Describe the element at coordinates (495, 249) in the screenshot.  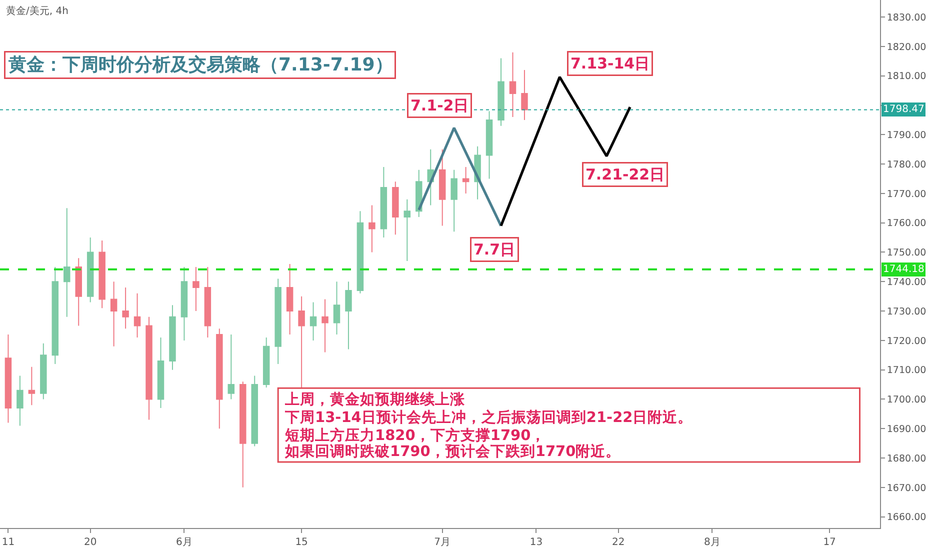
I see `annotation: 7.7日` at that location.